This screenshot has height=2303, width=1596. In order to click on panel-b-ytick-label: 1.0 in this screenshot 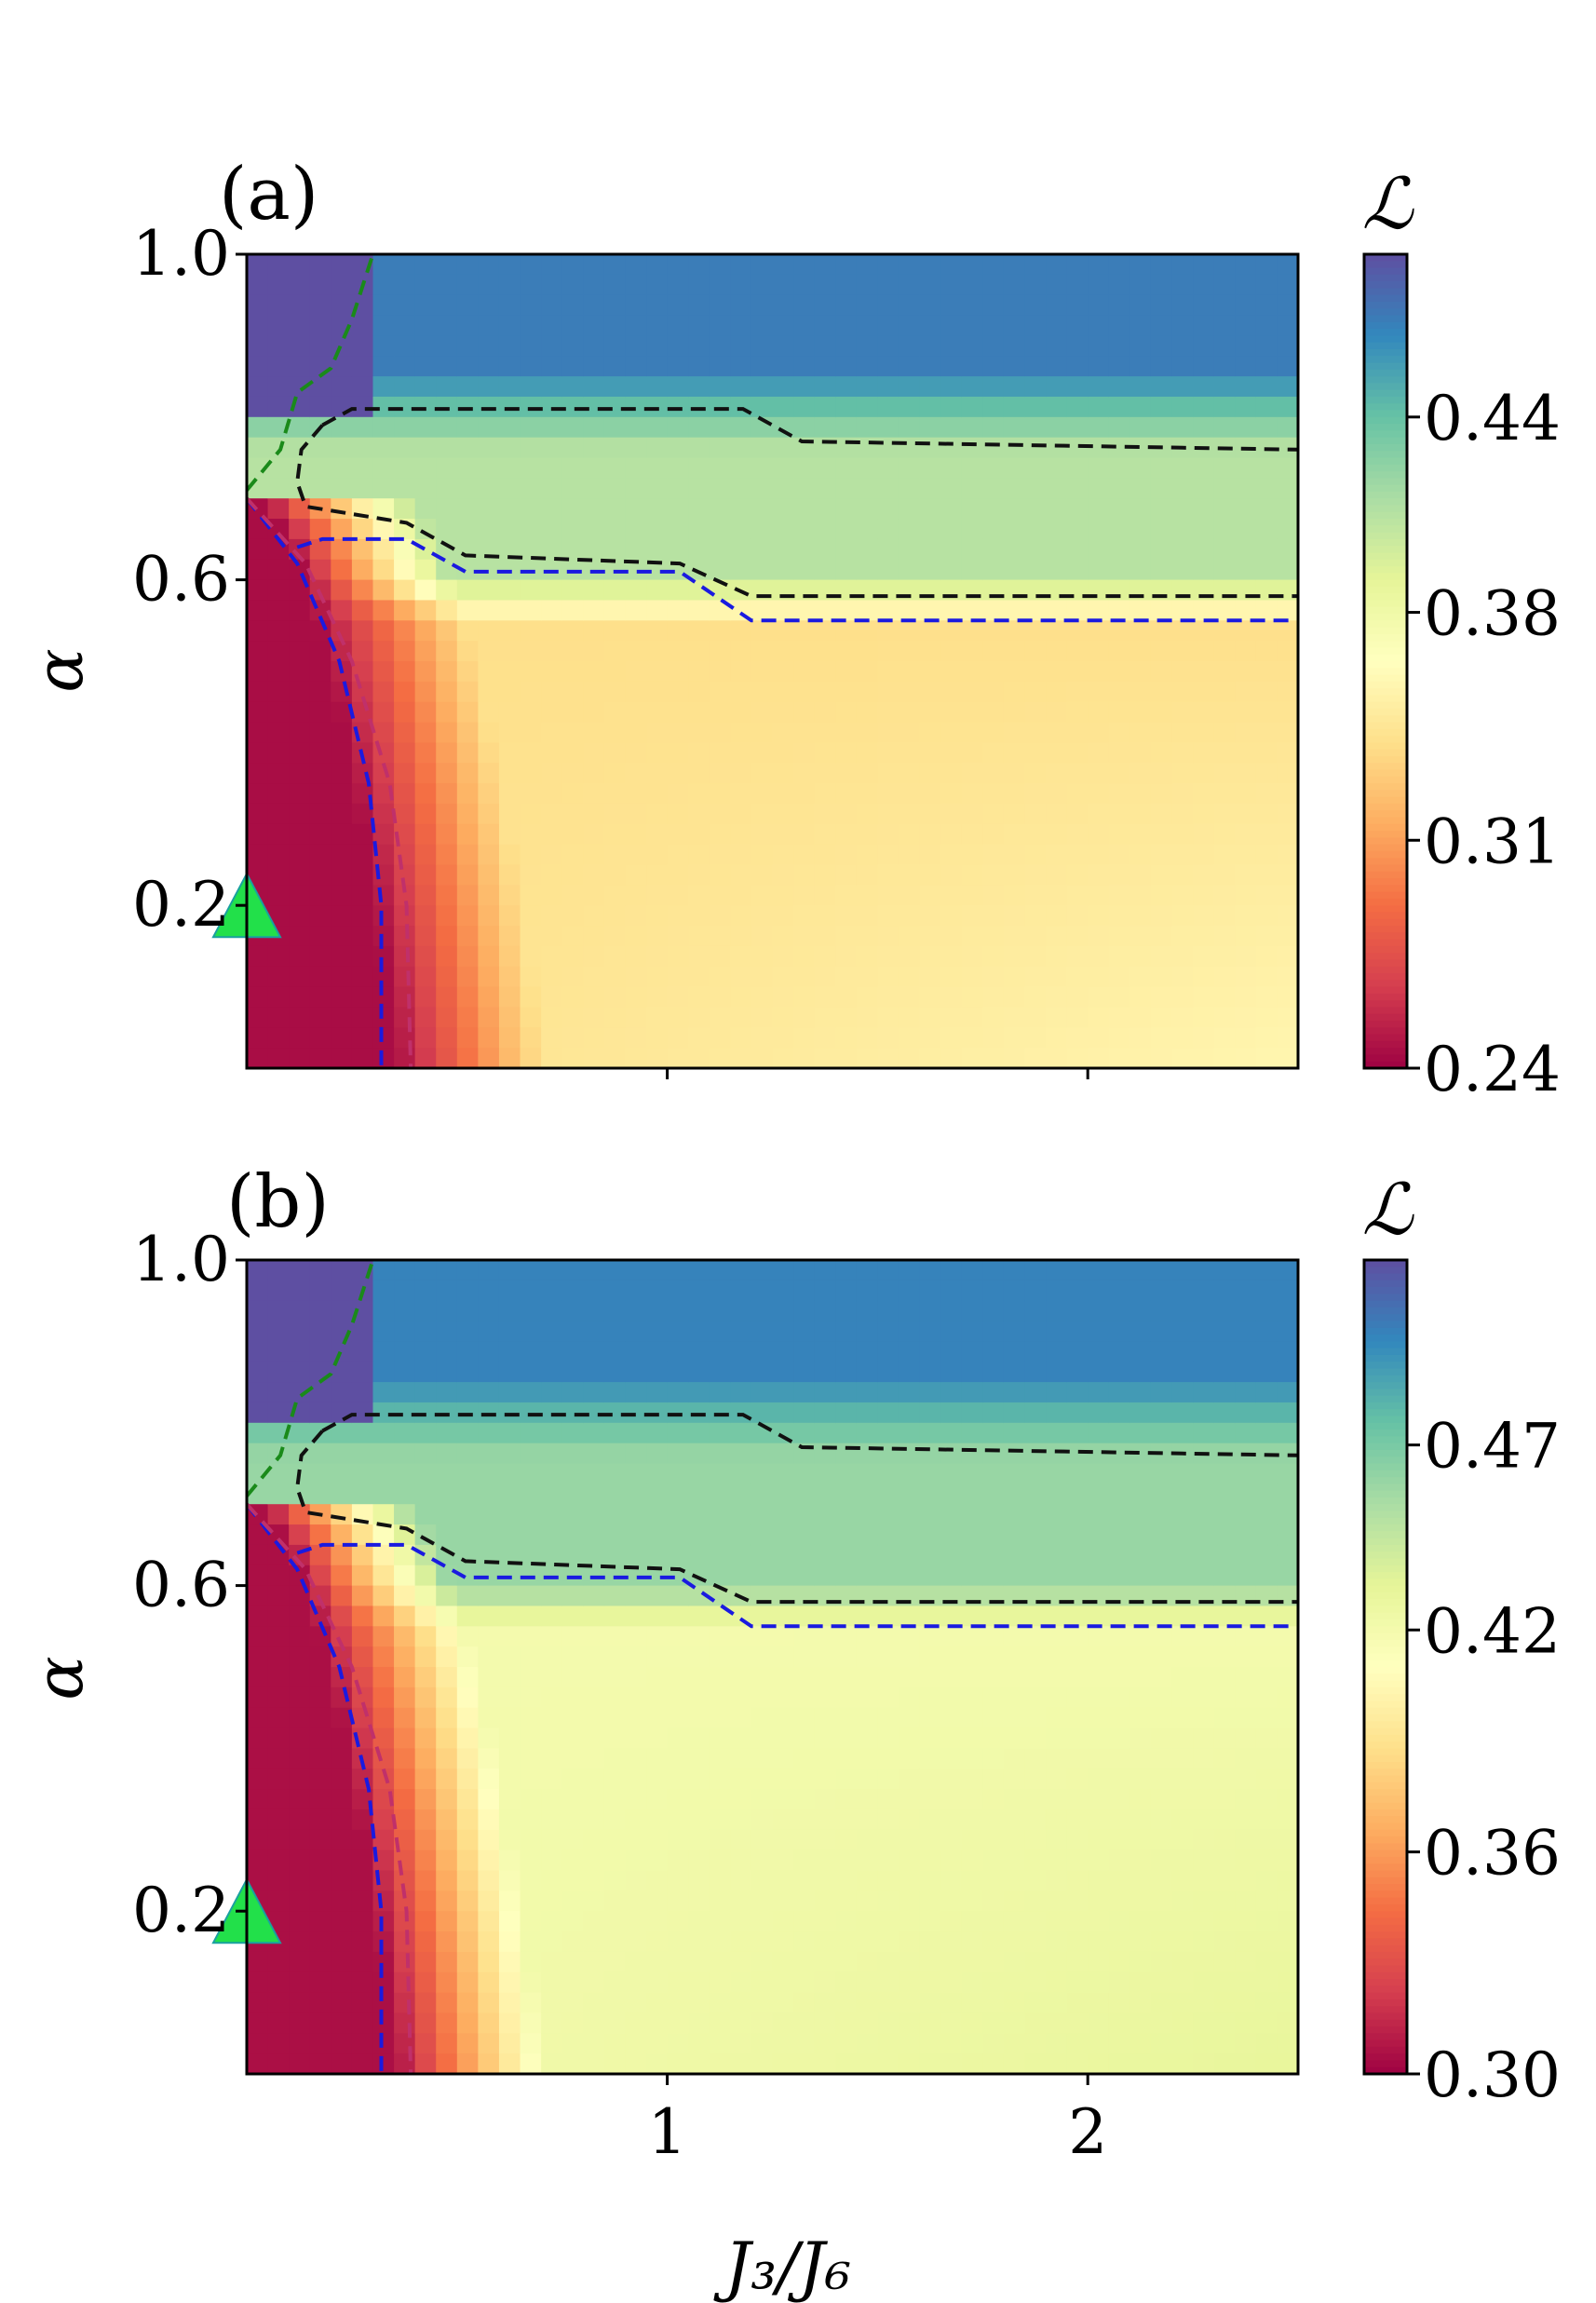, I will do `click(181, 1259)`.